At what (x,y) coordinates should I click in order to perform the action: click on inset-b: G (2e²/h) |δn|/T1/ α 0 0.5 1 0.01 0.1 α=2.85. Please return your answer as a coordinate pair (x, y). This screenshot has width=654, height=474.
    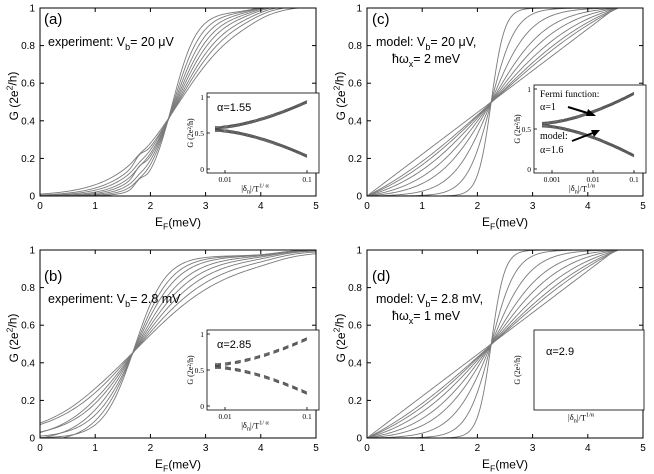
    Looking at the image, I should click on (253, 381).